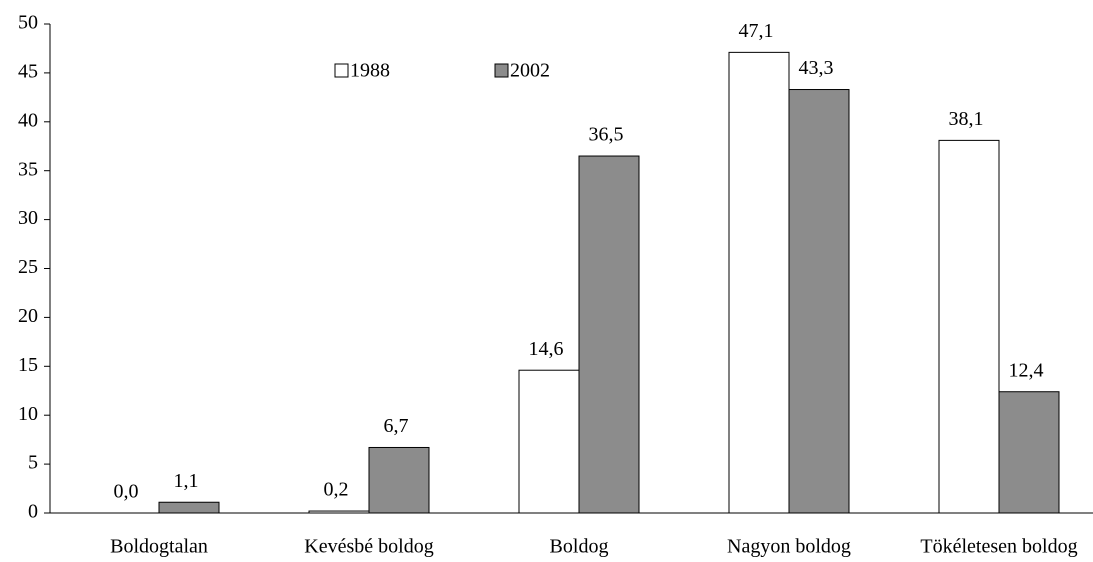  I want to click on y-tick-label: 35, so click(28, 169).